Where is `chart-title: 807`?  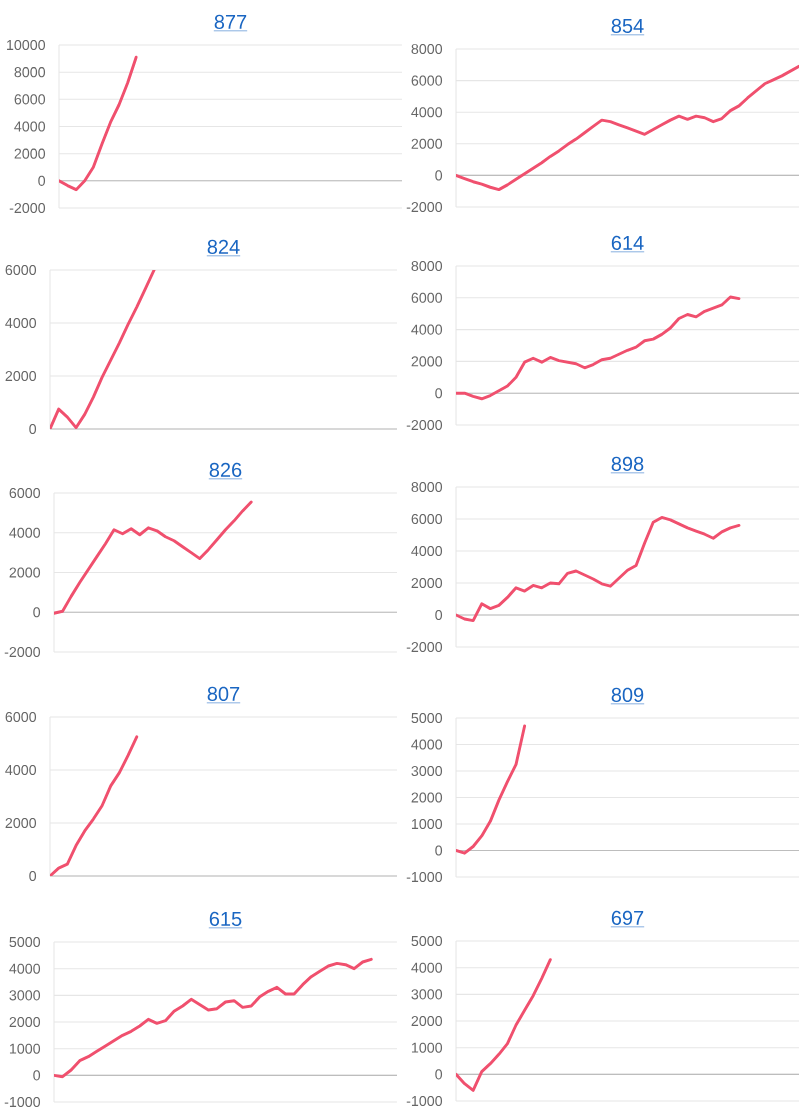
chart-title: 807 is located at coordinates (223, 693).